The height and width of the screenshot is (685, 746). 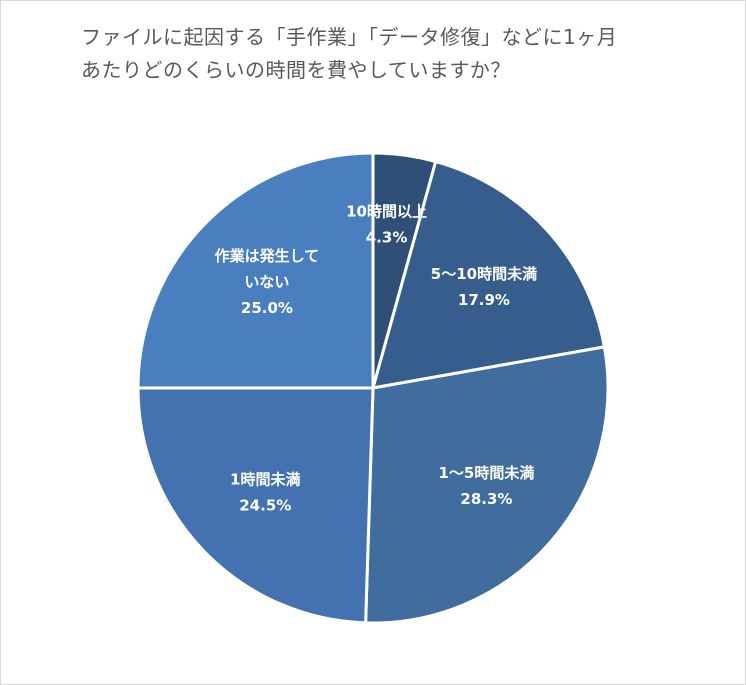 I want to click on chart-title-line-2: あたりどのくらいの時間を費やしていますか？, so click(x=296, y=70).